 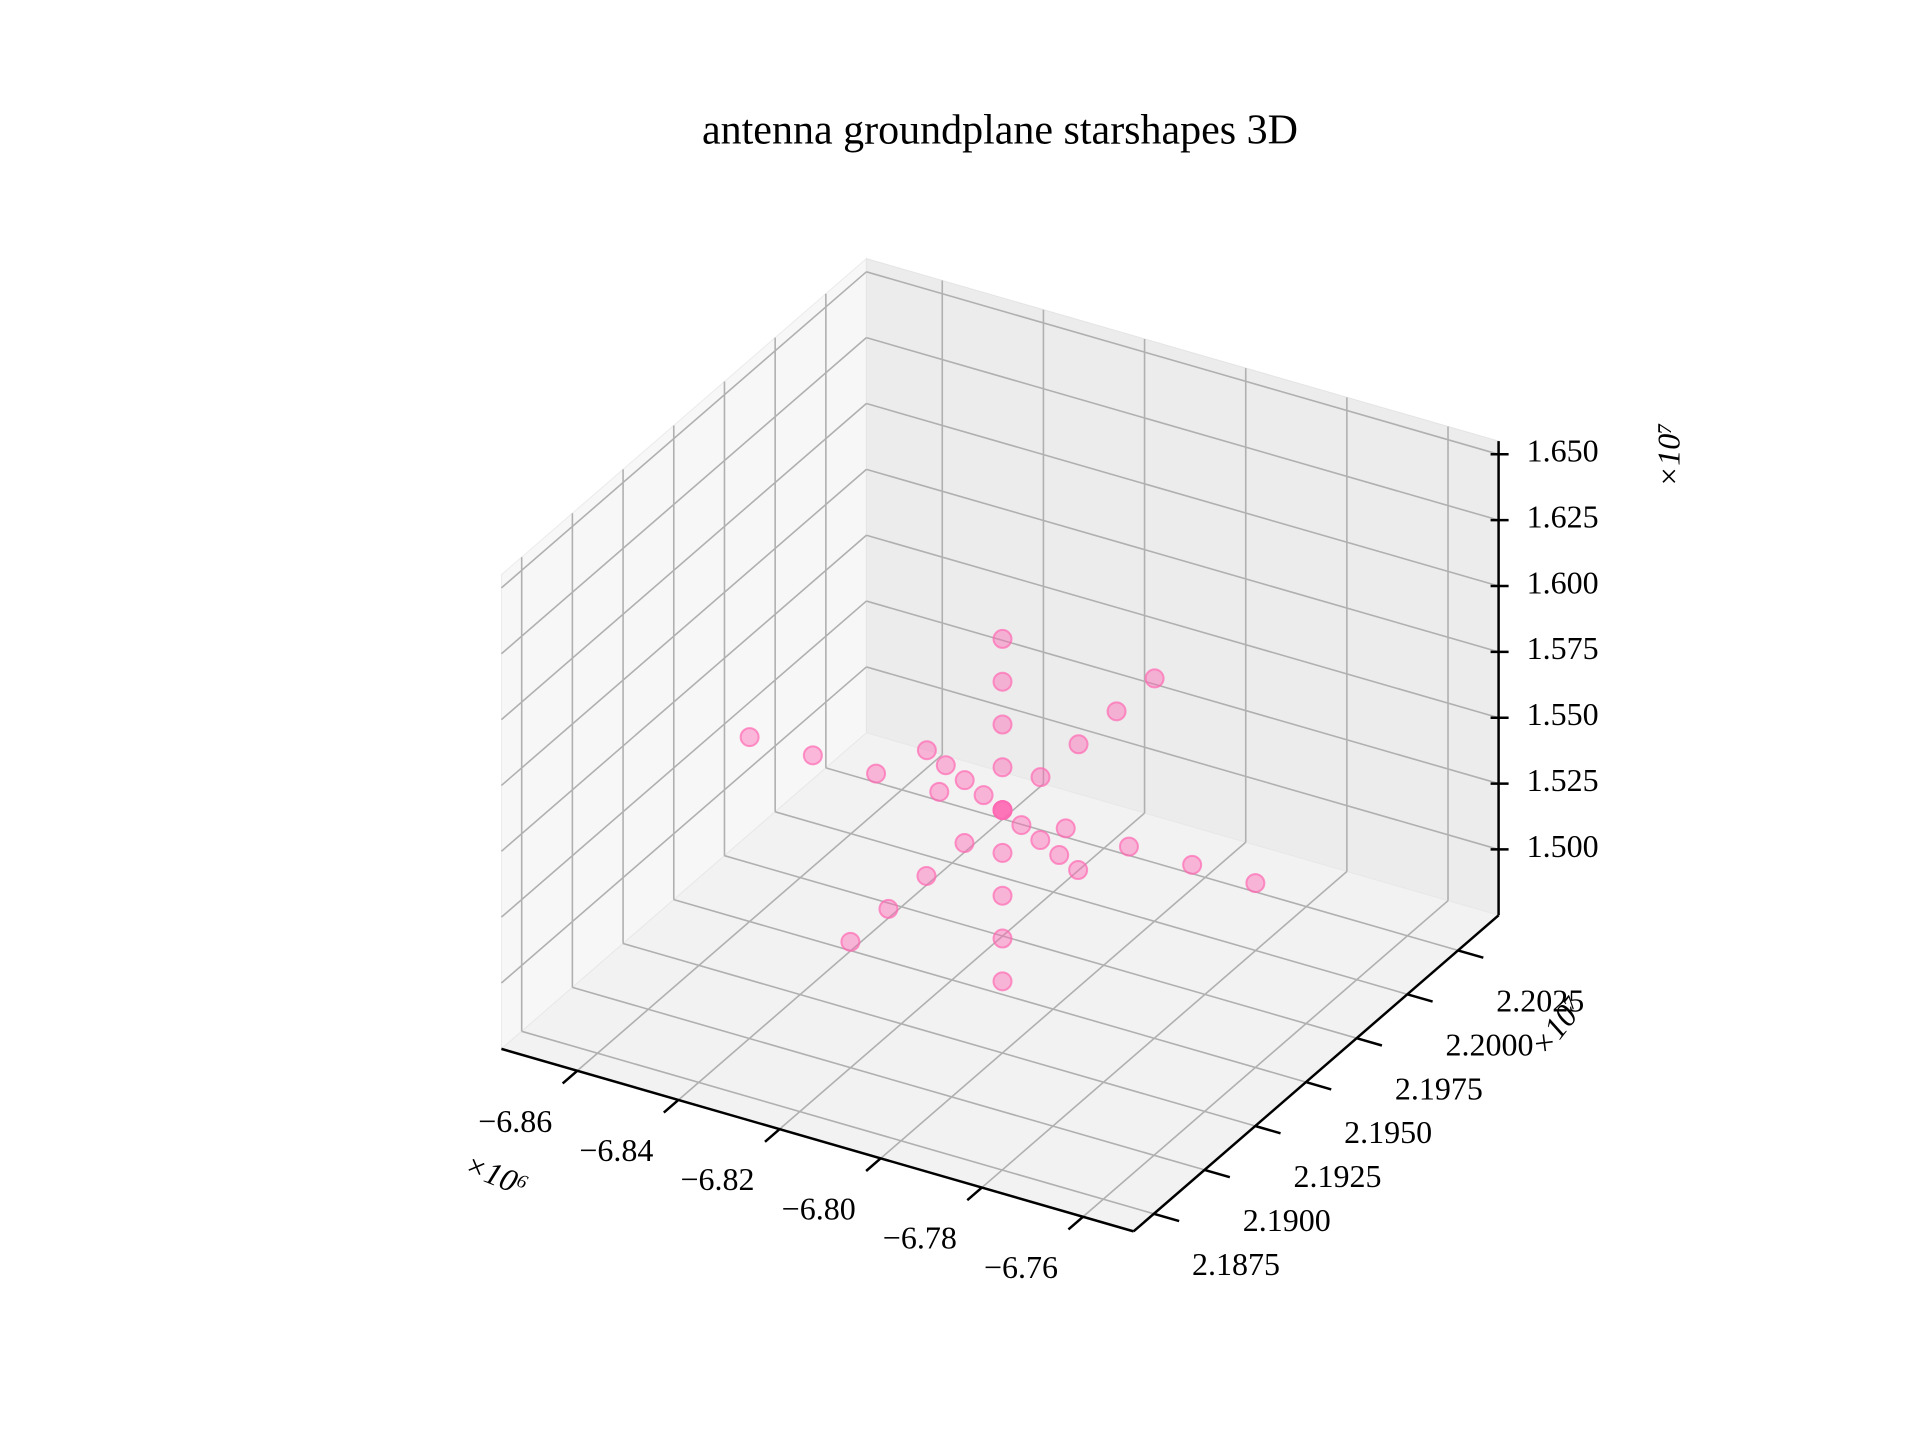 I want to click on z-tick-label: 1.650, so click(x=1563, y=451).